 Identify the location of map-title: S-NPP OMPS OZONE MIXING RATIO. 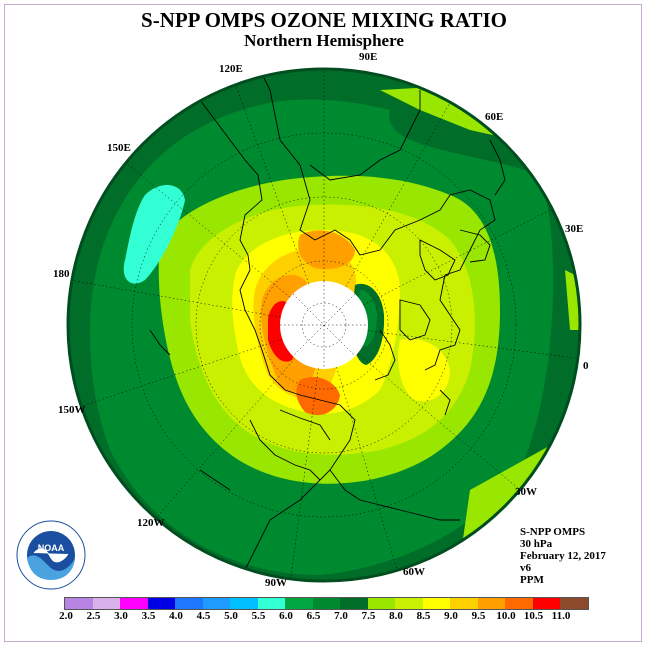
(324, 20).